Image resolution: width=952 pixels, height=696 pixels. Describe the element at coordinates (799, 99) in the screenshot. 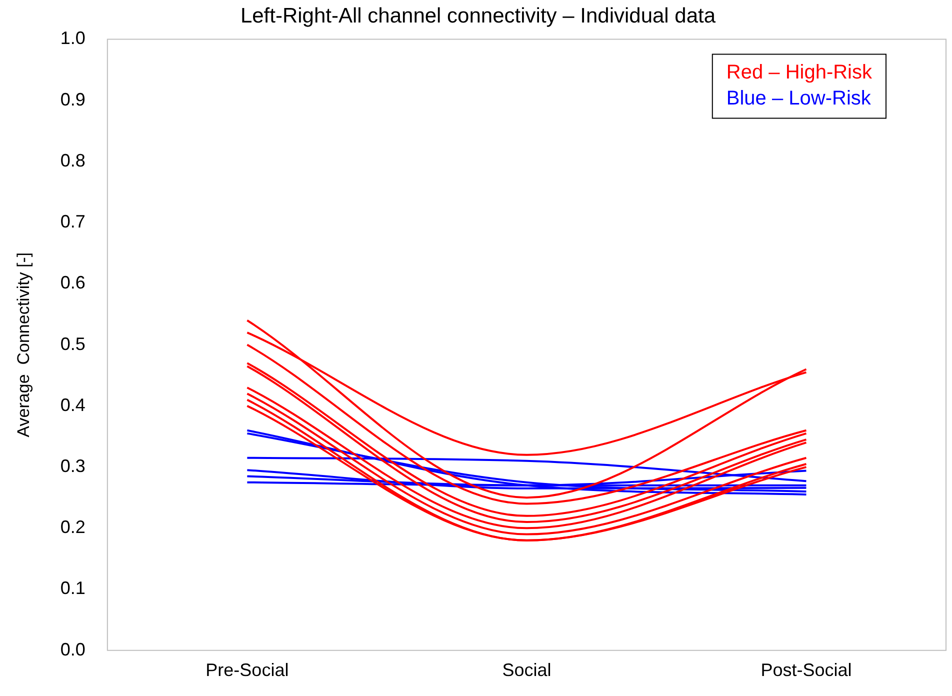

I see `text: Blue – Low-Risk` at that location.